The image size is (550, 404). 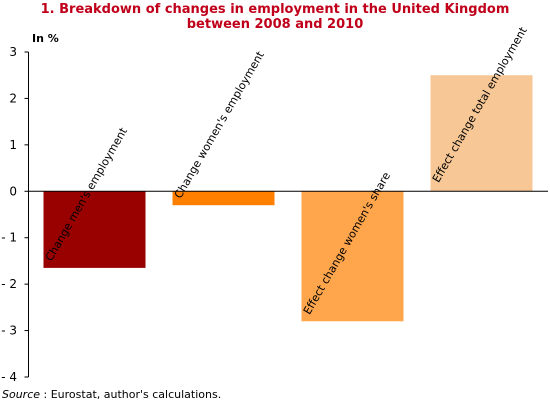 I want to click on y-tick-label: 3, so click(x=13, y=52).